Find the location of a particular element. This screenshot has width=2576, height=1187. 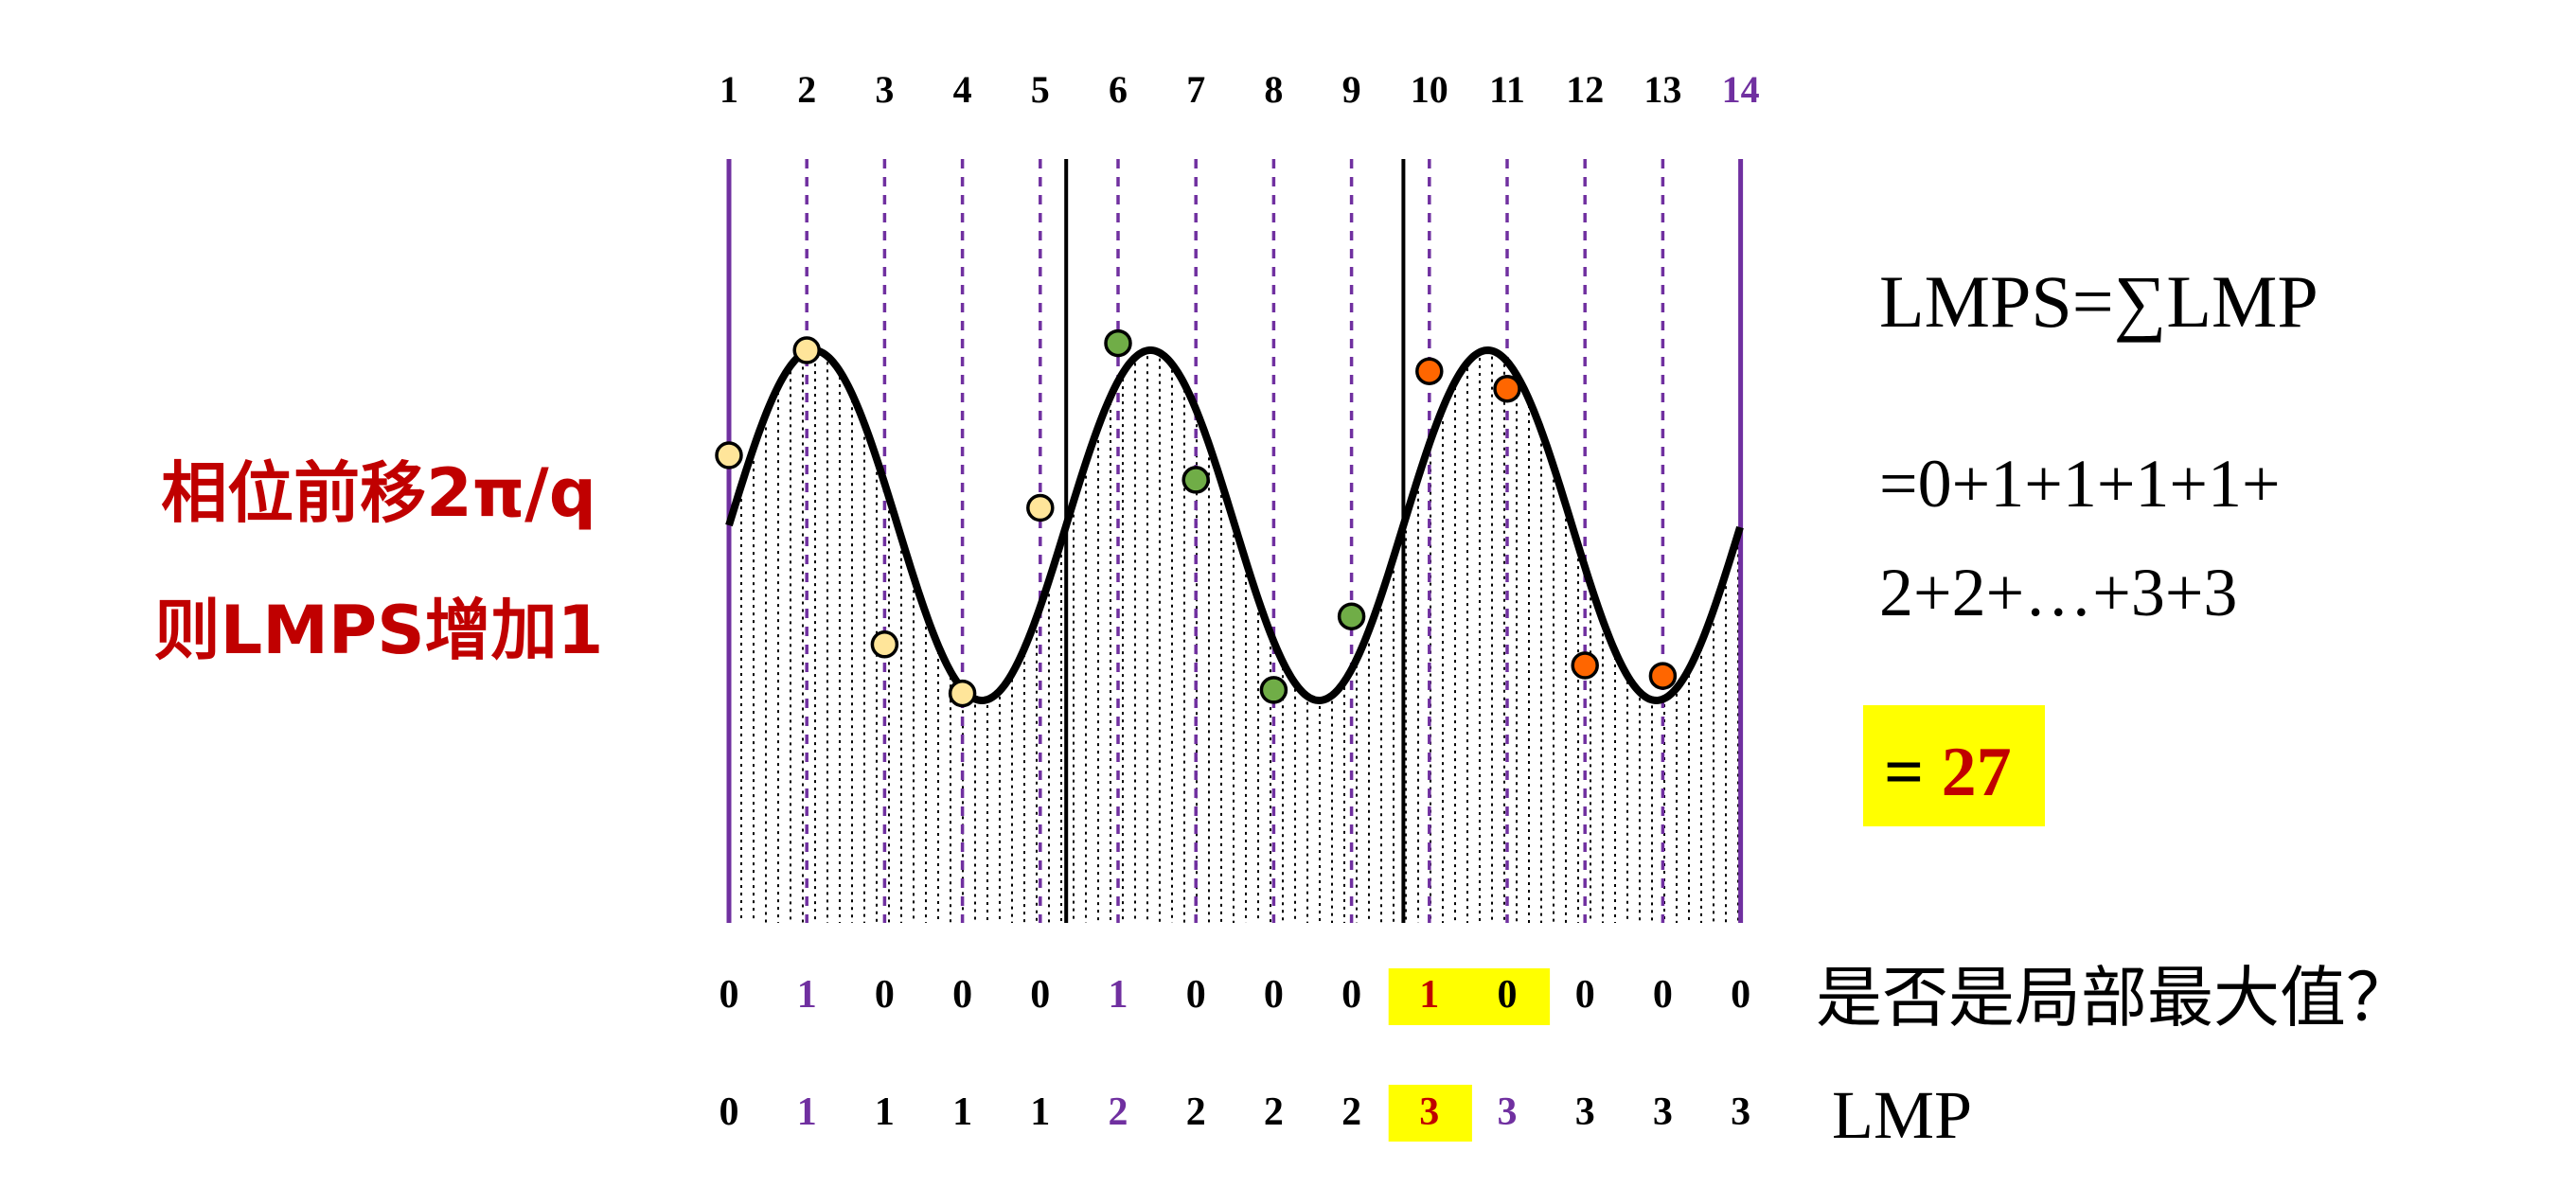

formula-result: = 27 is located at coordinates (1948, 772).